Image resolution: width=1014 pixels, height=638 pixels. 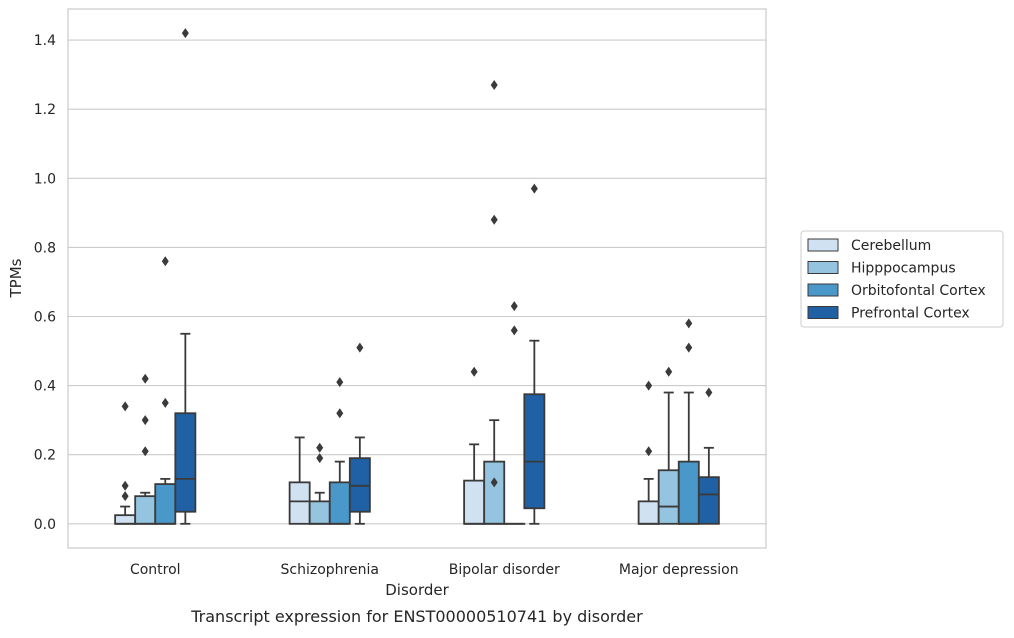 I want to click on y-tick-label: 0.8, so click(x=45, y=248).